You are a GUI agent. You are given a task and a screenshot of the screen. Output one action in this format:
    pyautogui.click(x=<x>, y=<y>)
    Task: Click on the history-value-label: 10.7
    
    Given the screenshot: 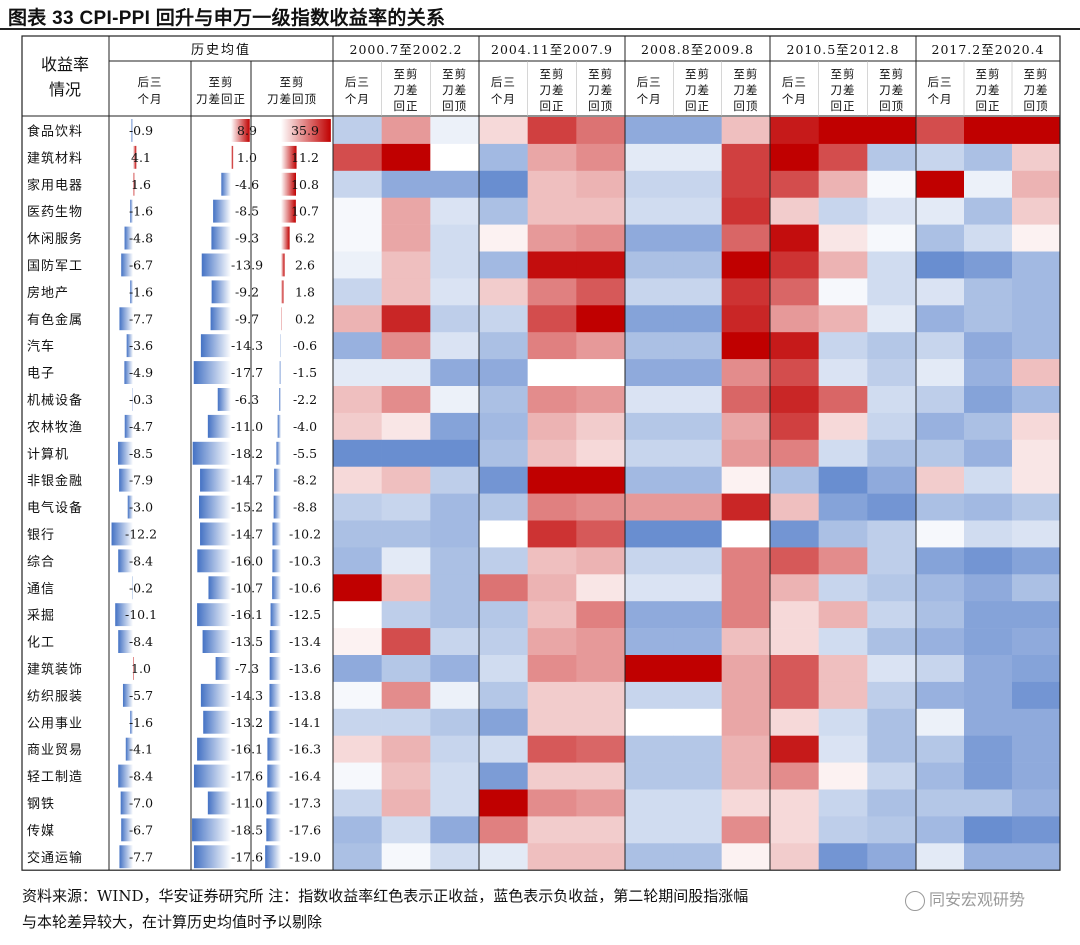 What is the action you would take?
    pyautogui.click(x=305, y=211)
    